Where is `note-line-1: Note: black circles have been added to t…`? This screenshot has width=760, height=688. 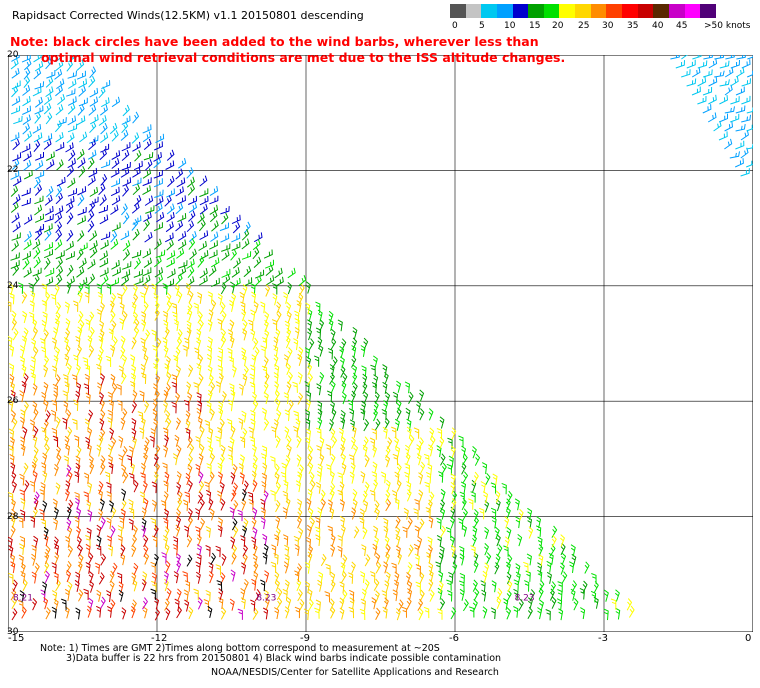 note-line-1: Note: black circles have been added to t… is located at coordinates (274, 41).